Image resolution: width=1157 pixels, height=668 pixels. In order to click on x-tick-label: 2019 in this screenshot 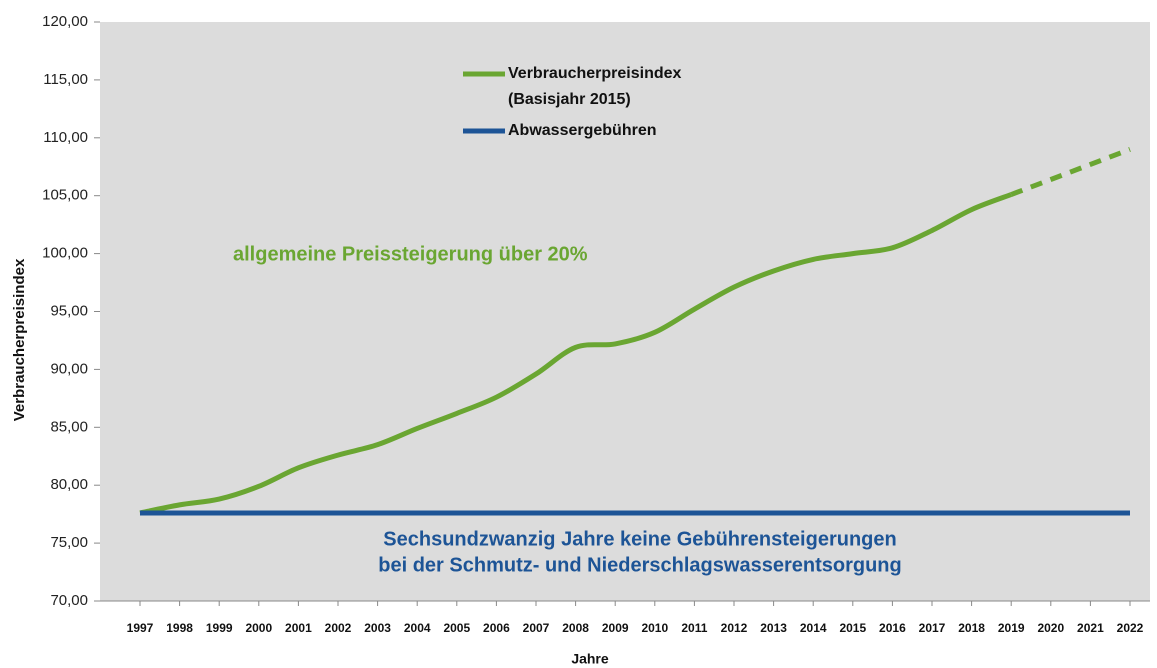, I will do `click(1011, 628)`.